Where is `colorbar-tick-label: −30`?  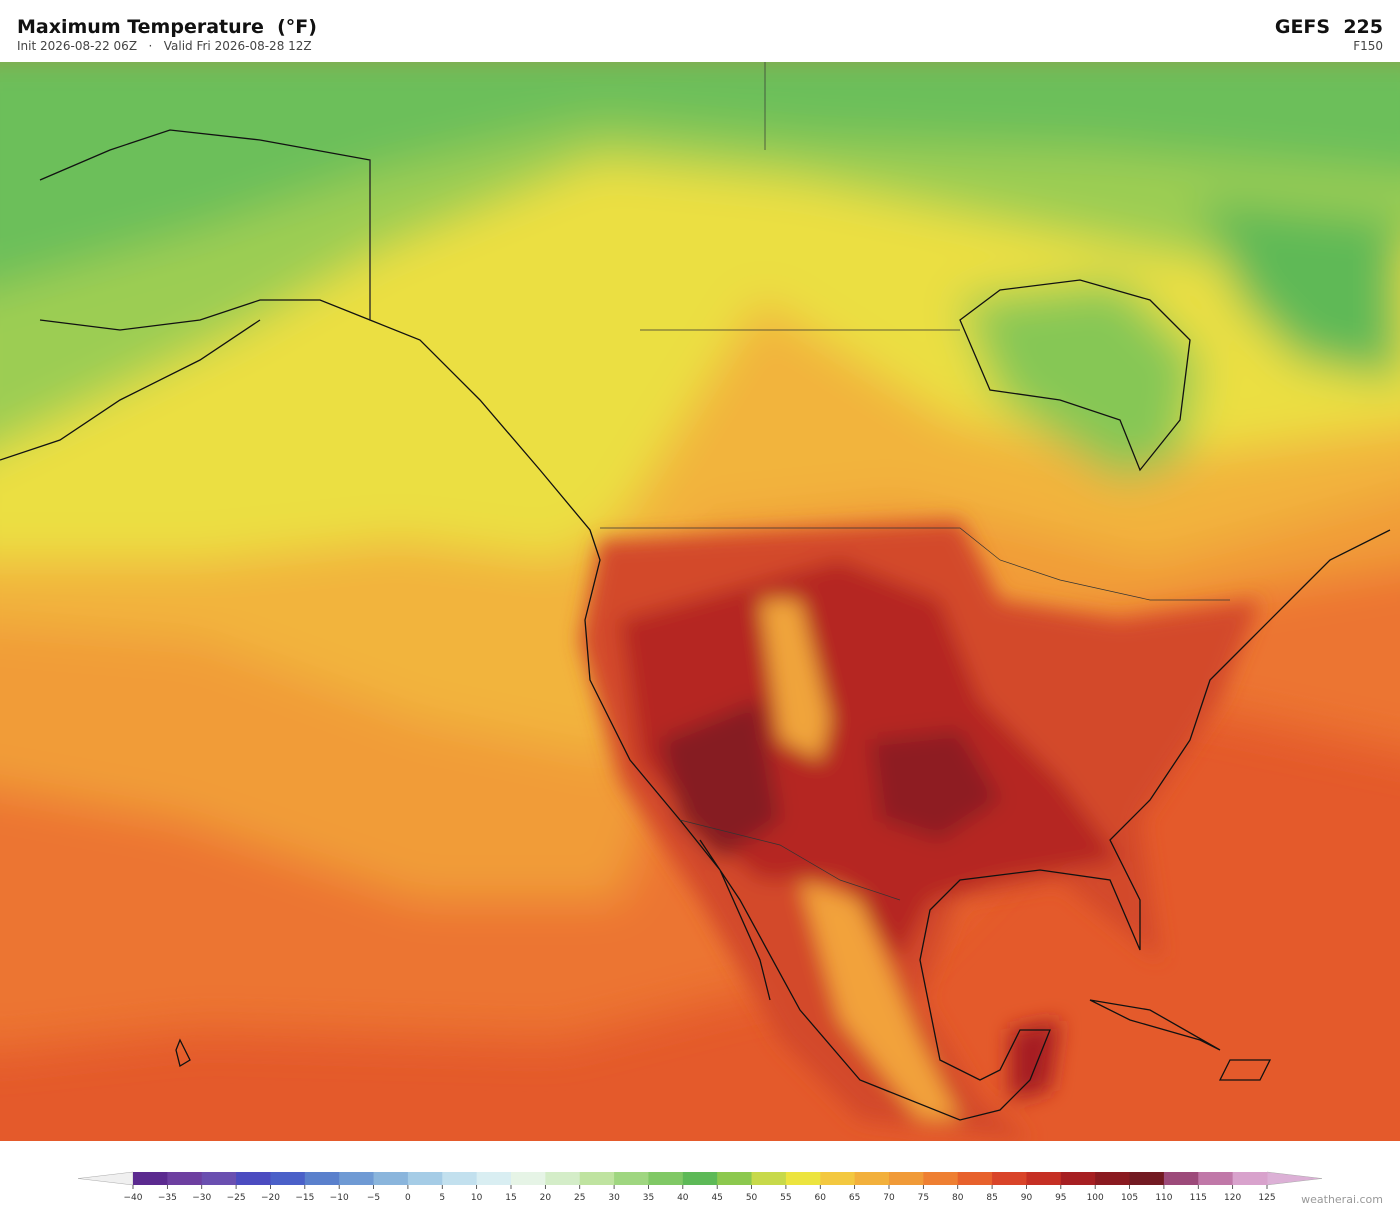 colorbar-tick-label: −30 is located at coordinates (201, 1198).